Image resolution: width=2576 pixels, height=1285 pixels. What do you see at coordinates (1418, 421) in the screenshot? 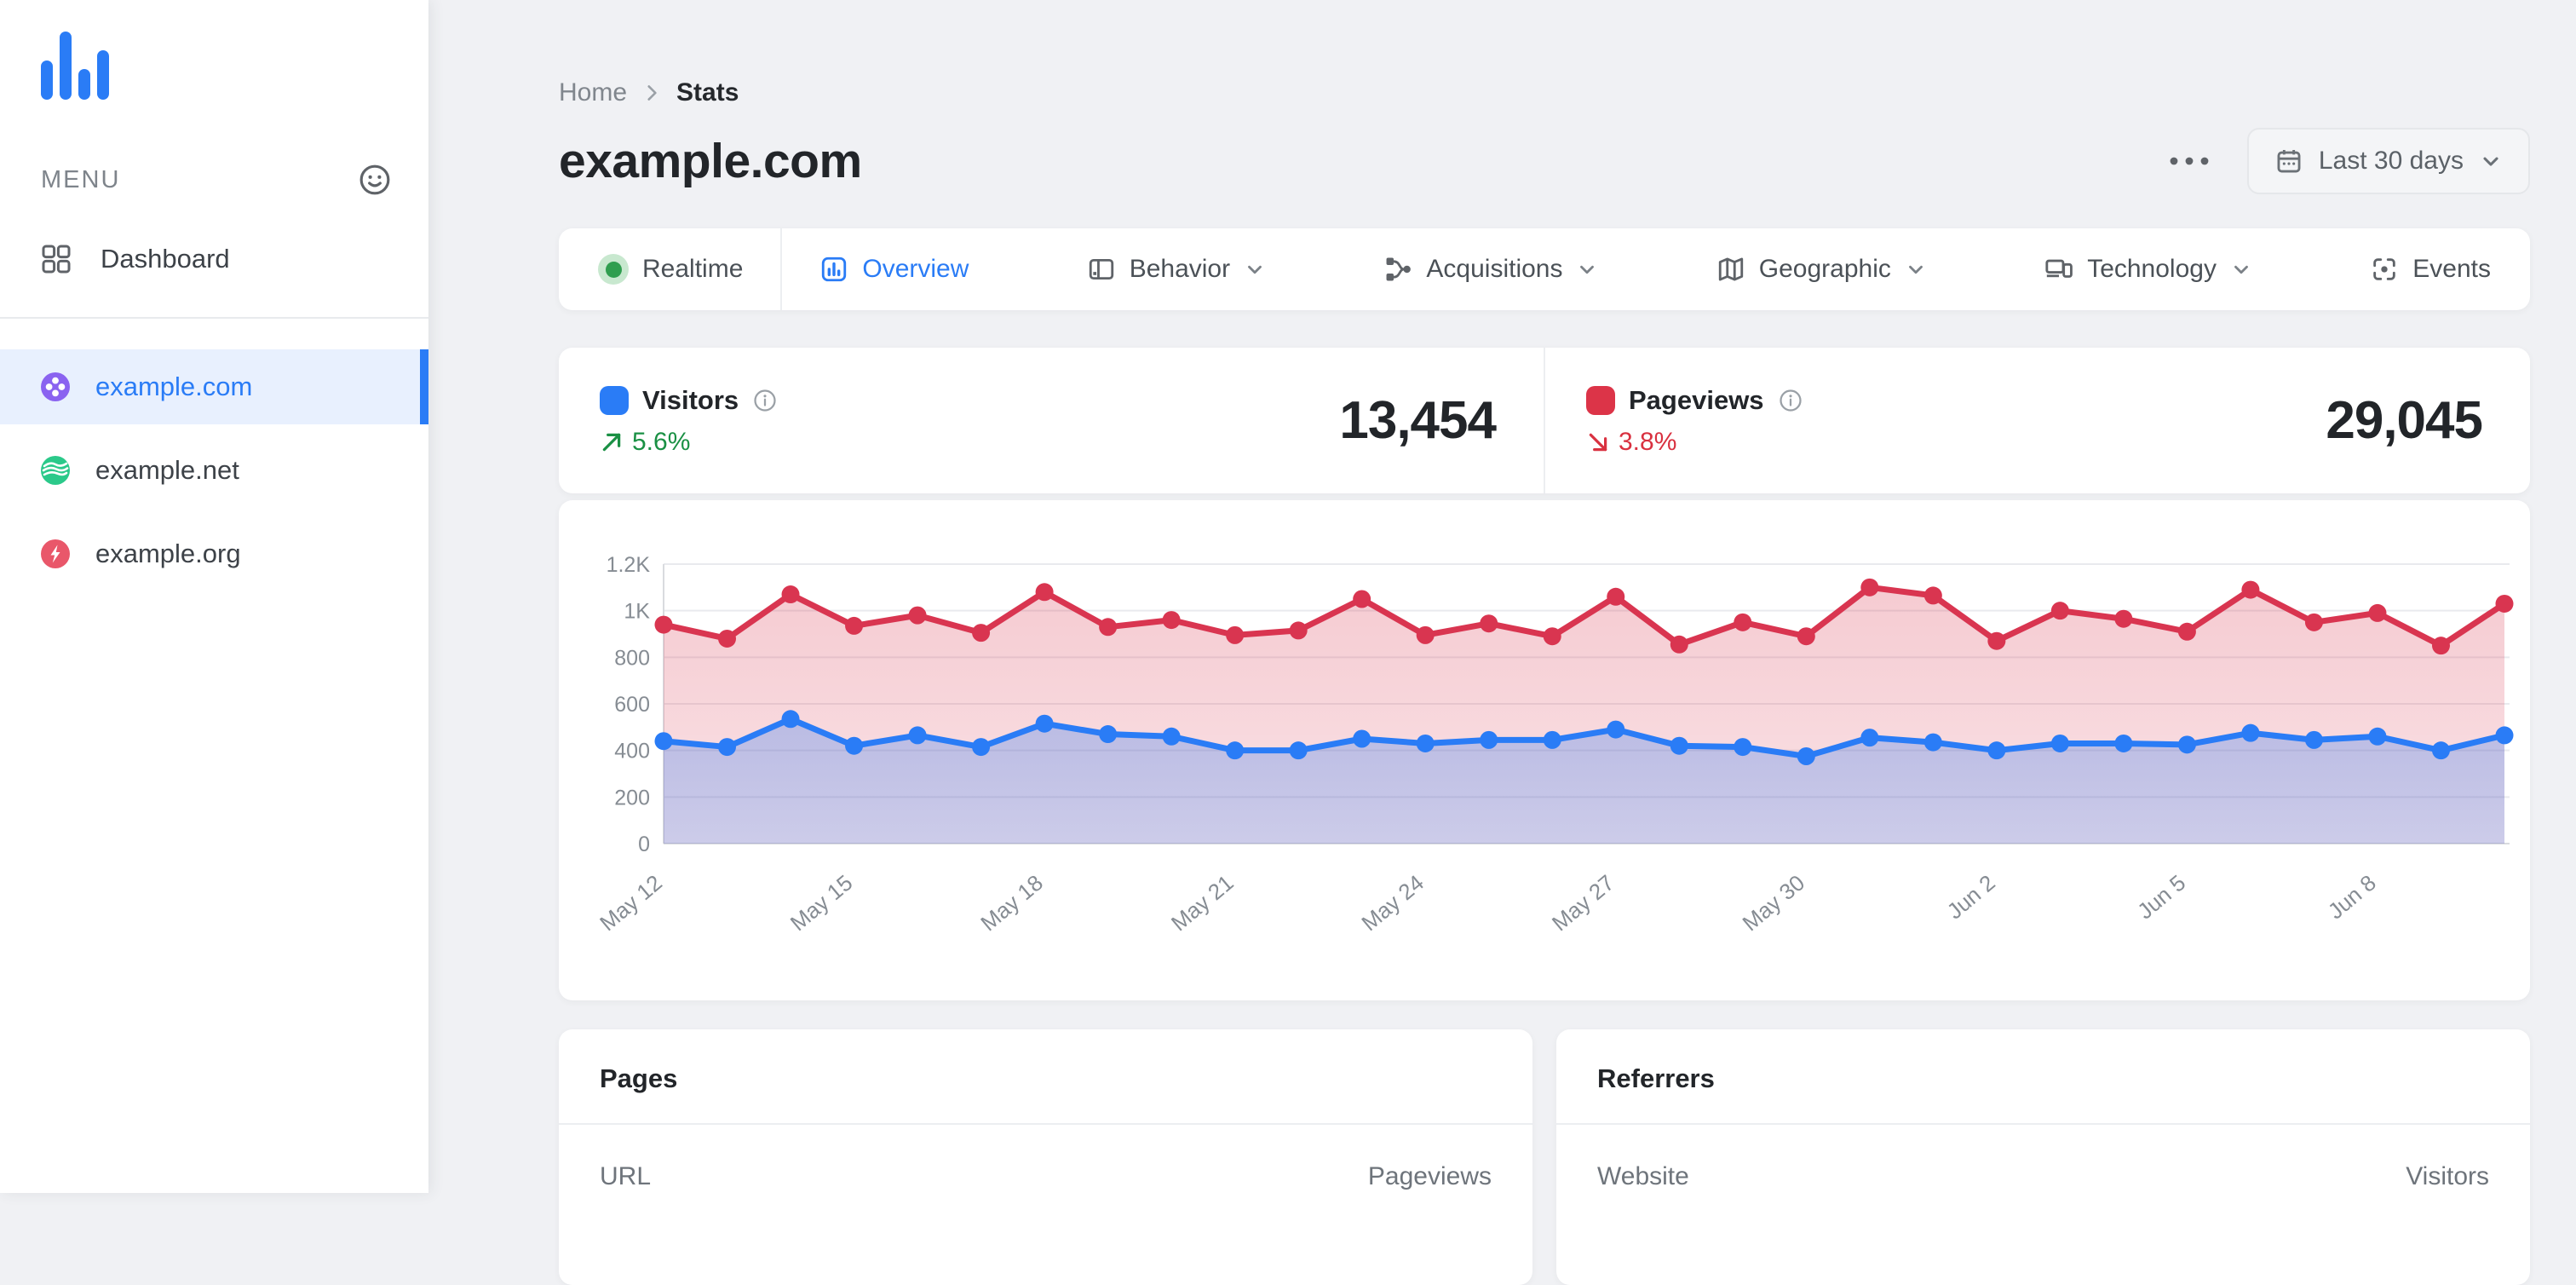
I see `visitors-value: 13,454` at bounding box center [1418, 421].